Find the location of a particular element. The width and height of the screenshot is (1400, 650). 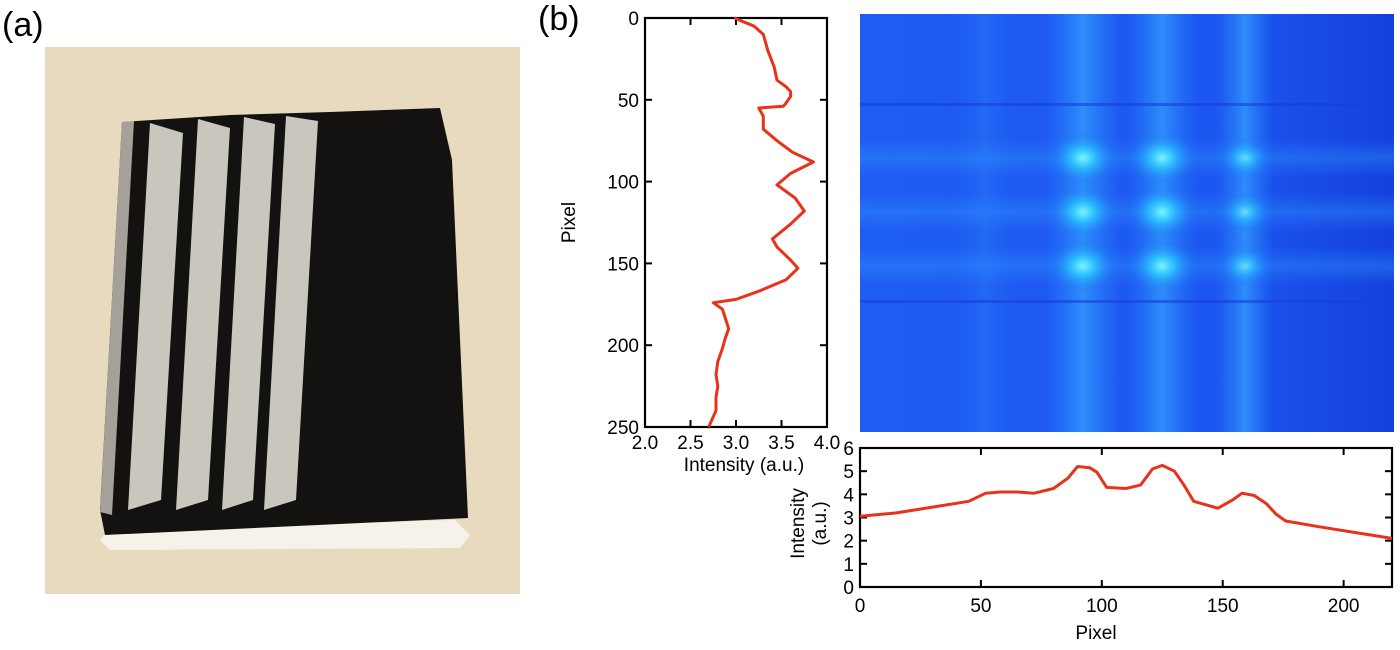

y-tick-label: 3 is located at coordinates (848, 519).